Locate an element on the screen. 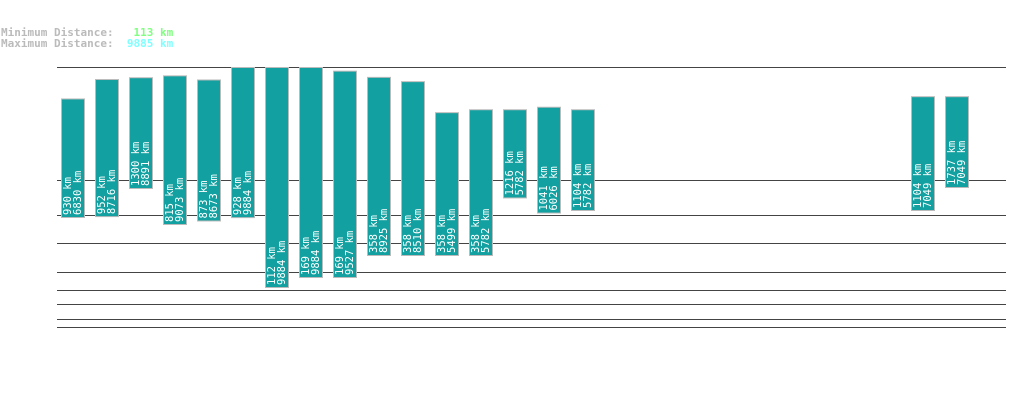 The width and height of the screenshot is (1019, 402). max-label: 5499 km is located at coordinates (452, 231).